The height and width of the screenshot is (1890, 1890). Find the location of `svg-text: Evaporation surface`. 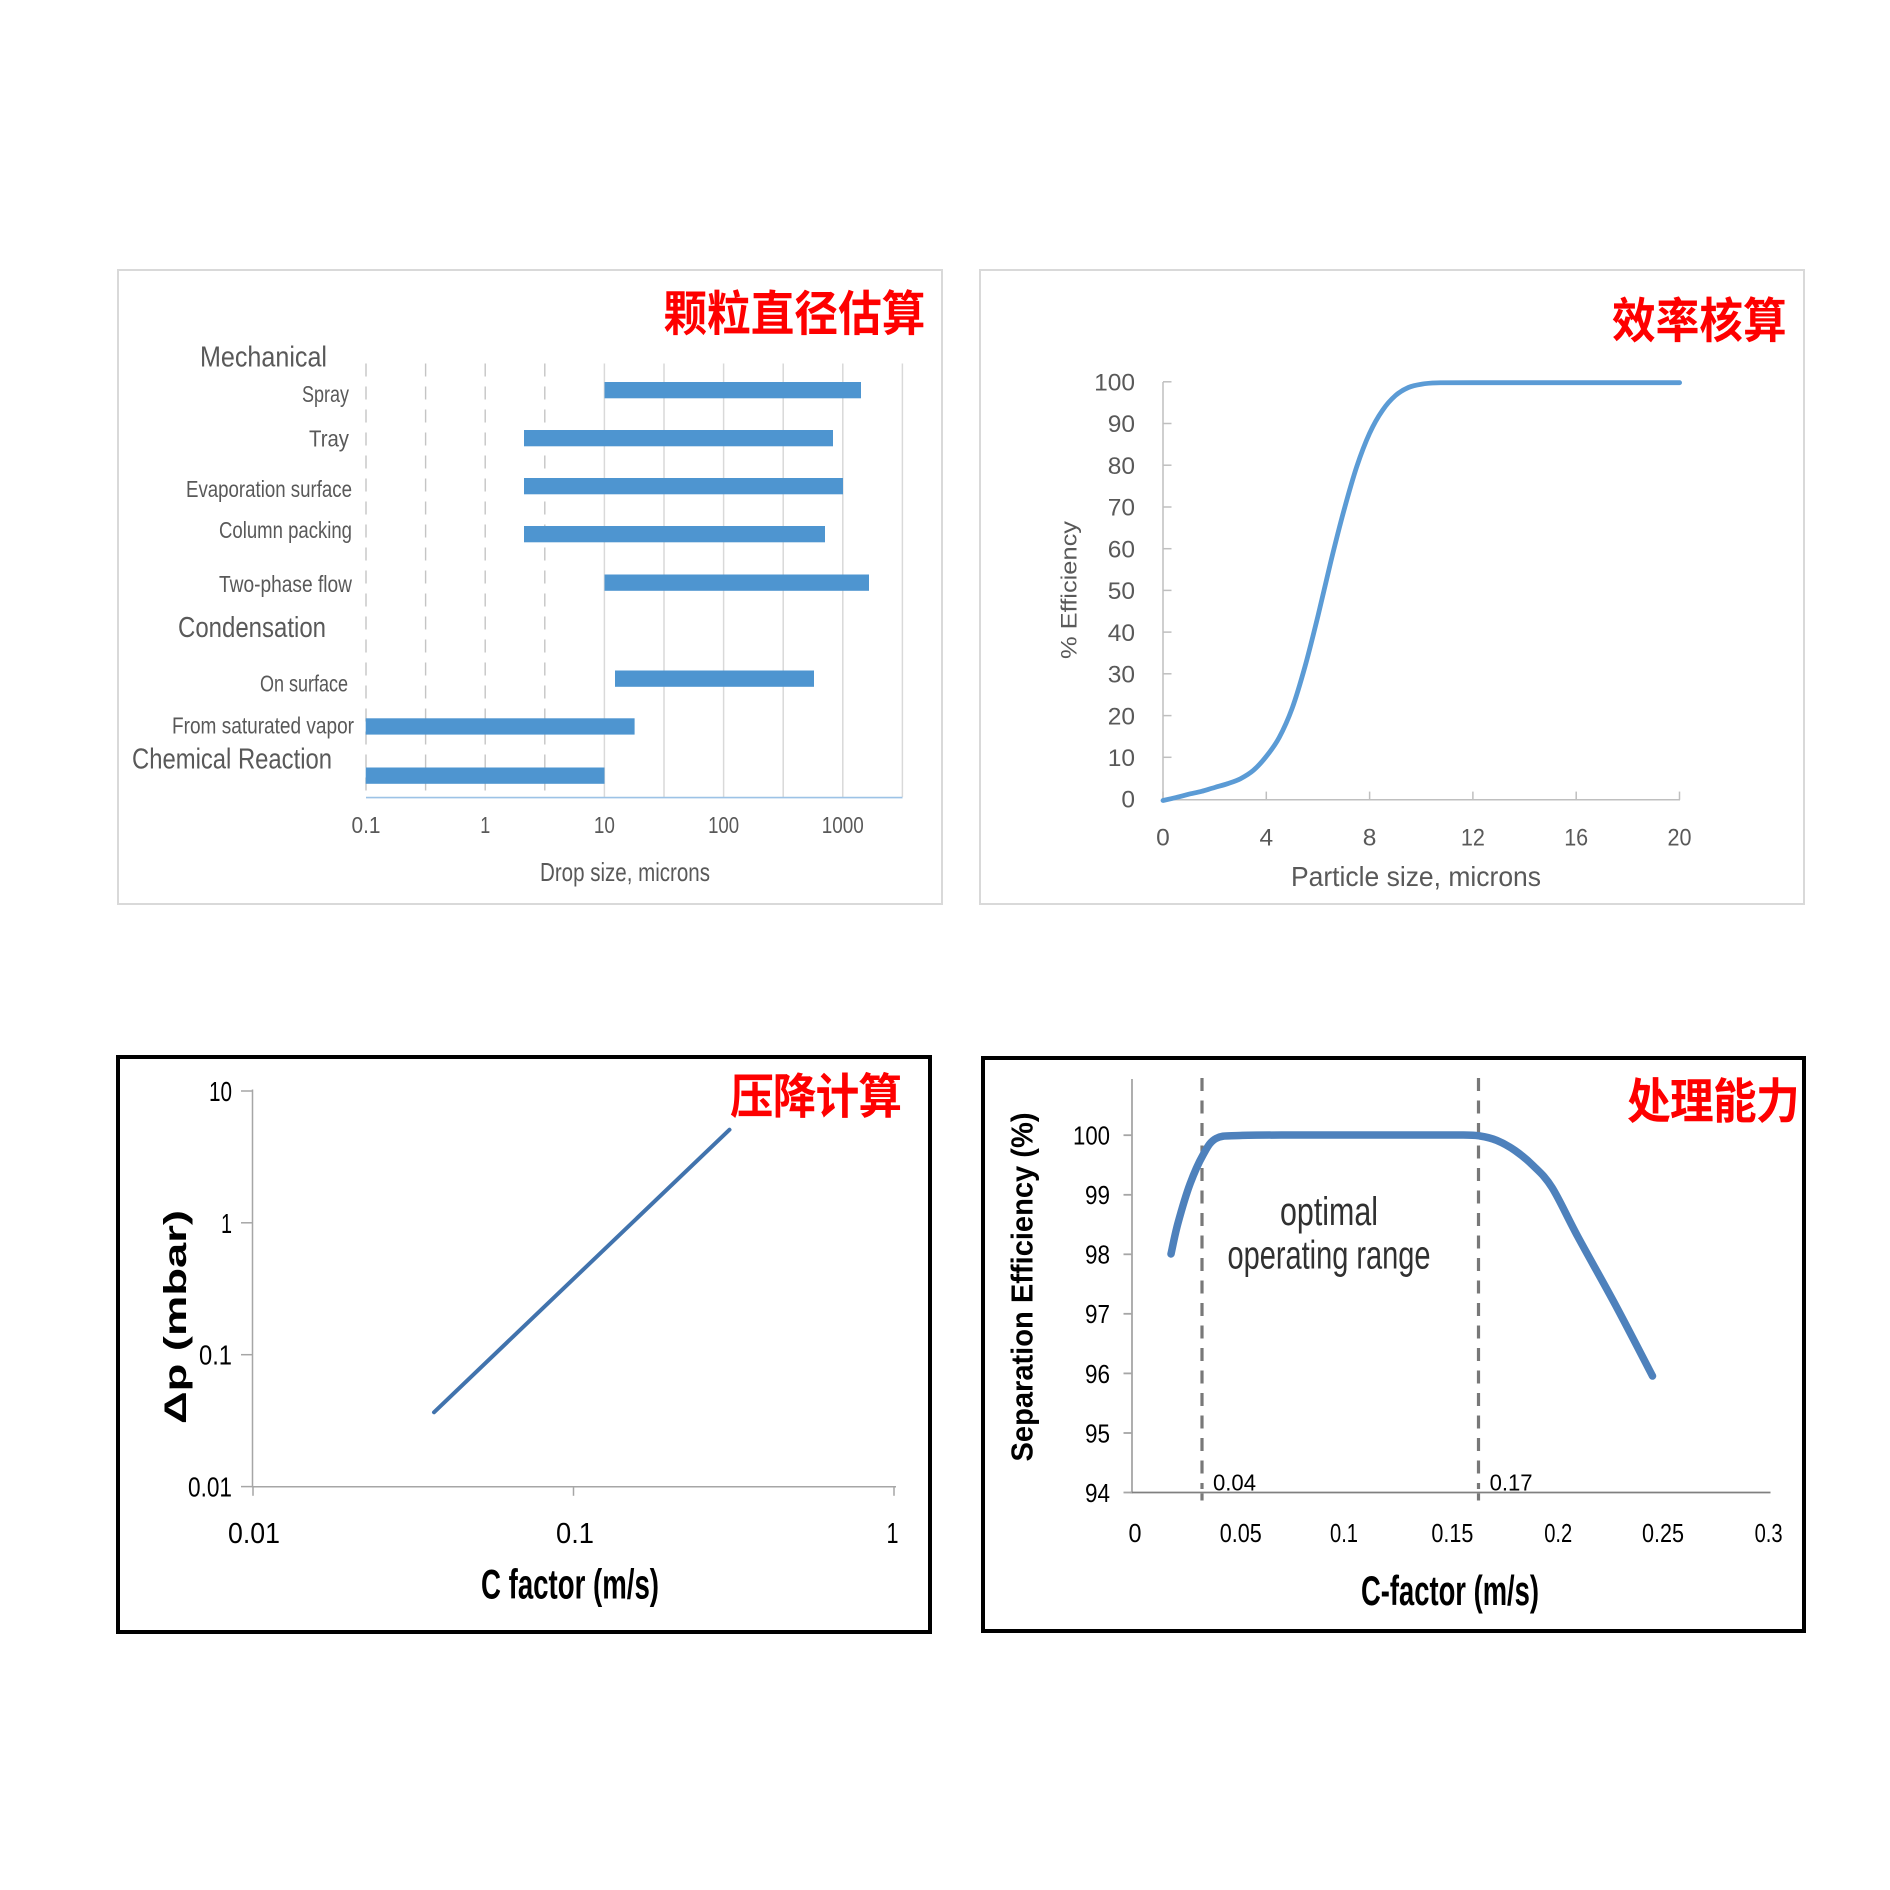

svg-text: Evaporation surface is located at coordinates (269, 489).